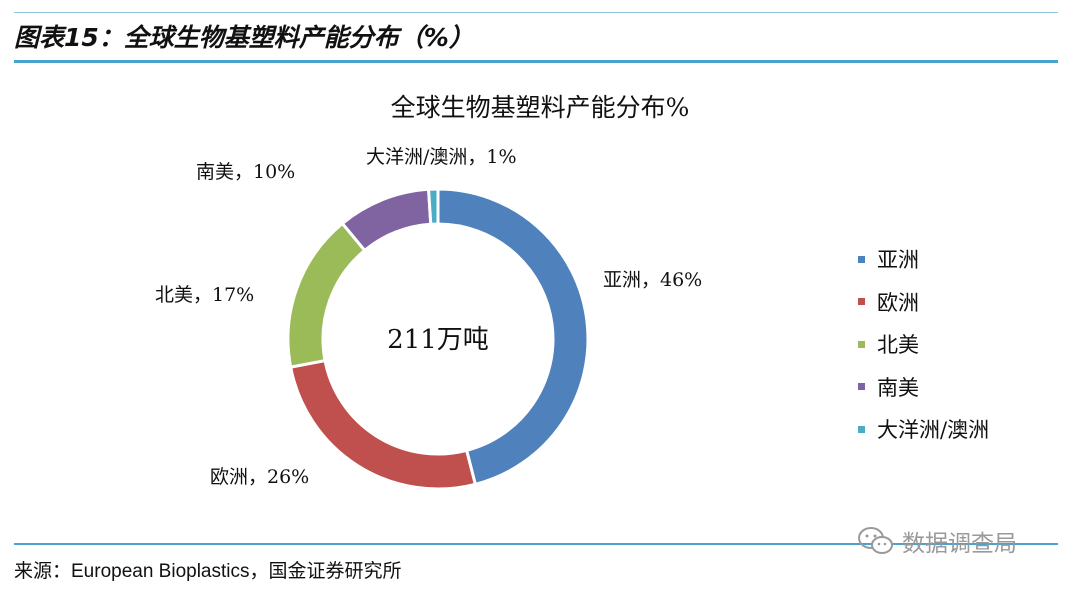  I want to click on figure-caption: 图表15：全球生物基塑料产能分布（%）, so click(244, 37).